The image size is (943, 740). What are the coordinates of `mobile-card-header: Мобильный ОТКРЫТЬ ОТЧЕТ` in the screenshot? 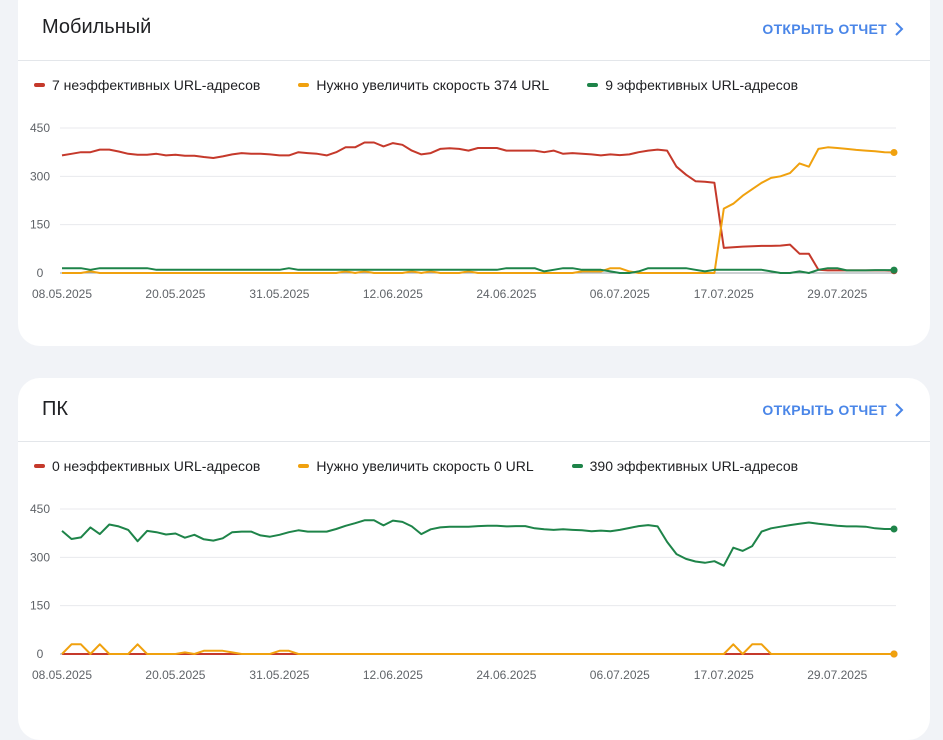 It's located at (474, 30).